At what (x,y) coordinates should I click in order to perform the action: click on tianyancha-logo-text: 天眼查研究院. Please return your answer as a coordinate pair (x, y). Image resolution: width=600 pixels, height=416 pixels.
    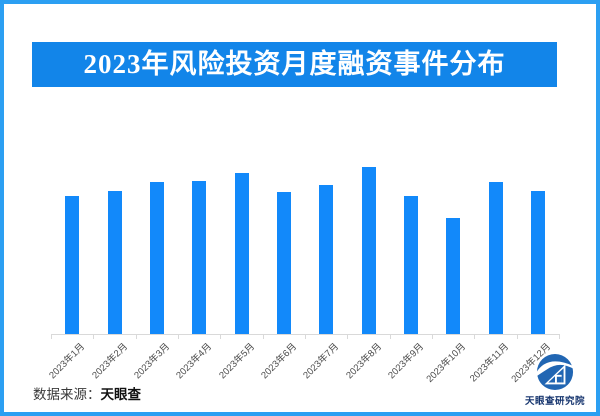
    Looking at the image, I should click on (554, 401).